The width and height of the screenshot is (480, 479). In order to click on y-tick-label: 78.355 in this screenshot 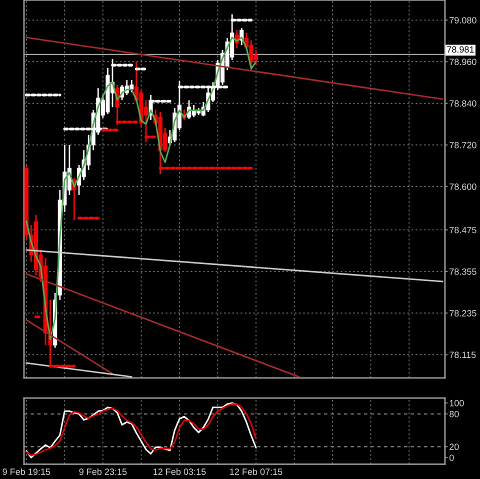, I will do `click(463, 271)`.